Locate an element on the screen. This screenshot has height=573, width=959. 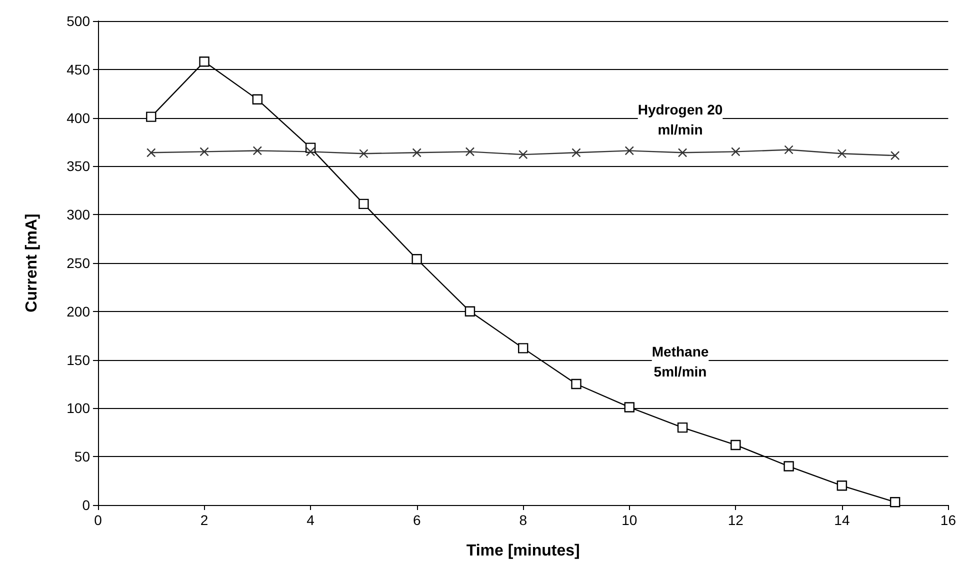
x-tick-label: 8 is located at coordinates (523, 520).